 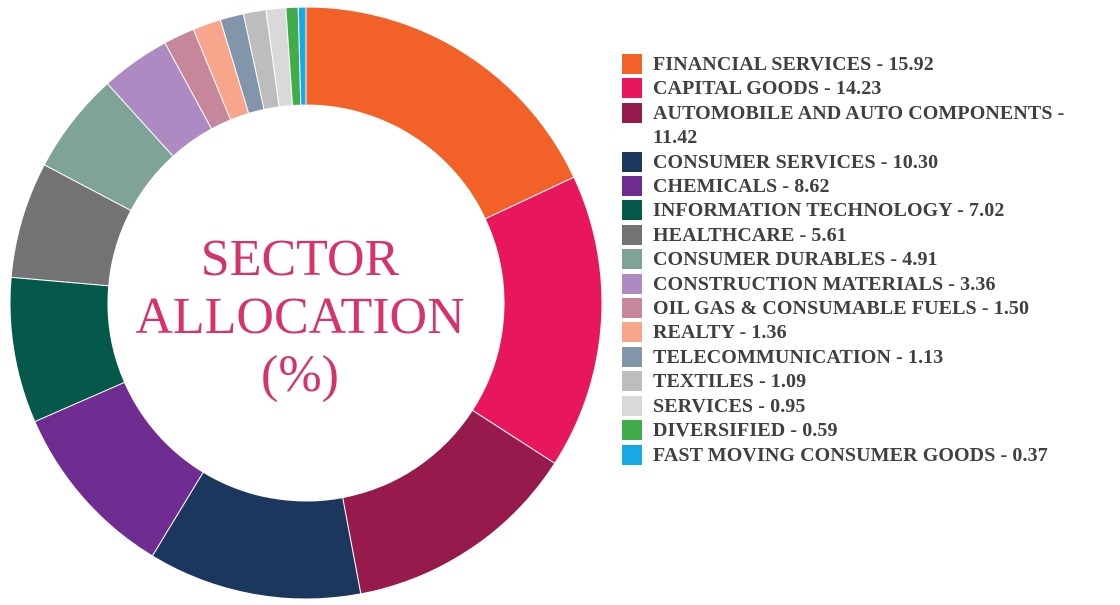 I want to click on legend-item: CAPITAL GOODS - 14.23, so click(x=867, y=88).